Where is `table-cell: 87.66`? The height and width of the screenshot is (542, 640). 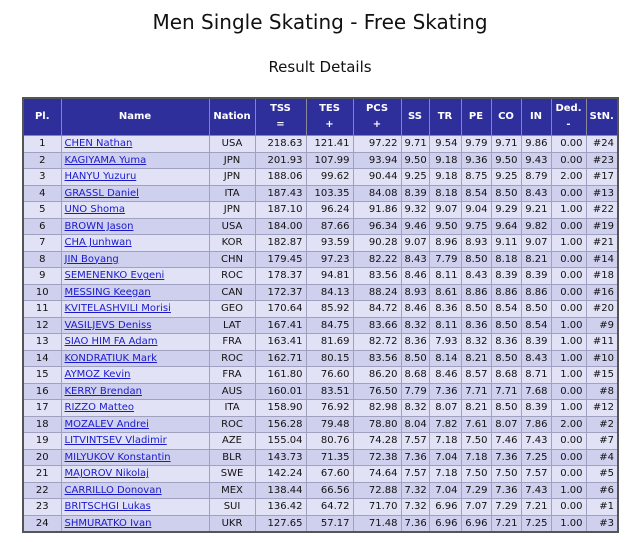 table-cell: 87.66 is located at coordinates (329, 226).